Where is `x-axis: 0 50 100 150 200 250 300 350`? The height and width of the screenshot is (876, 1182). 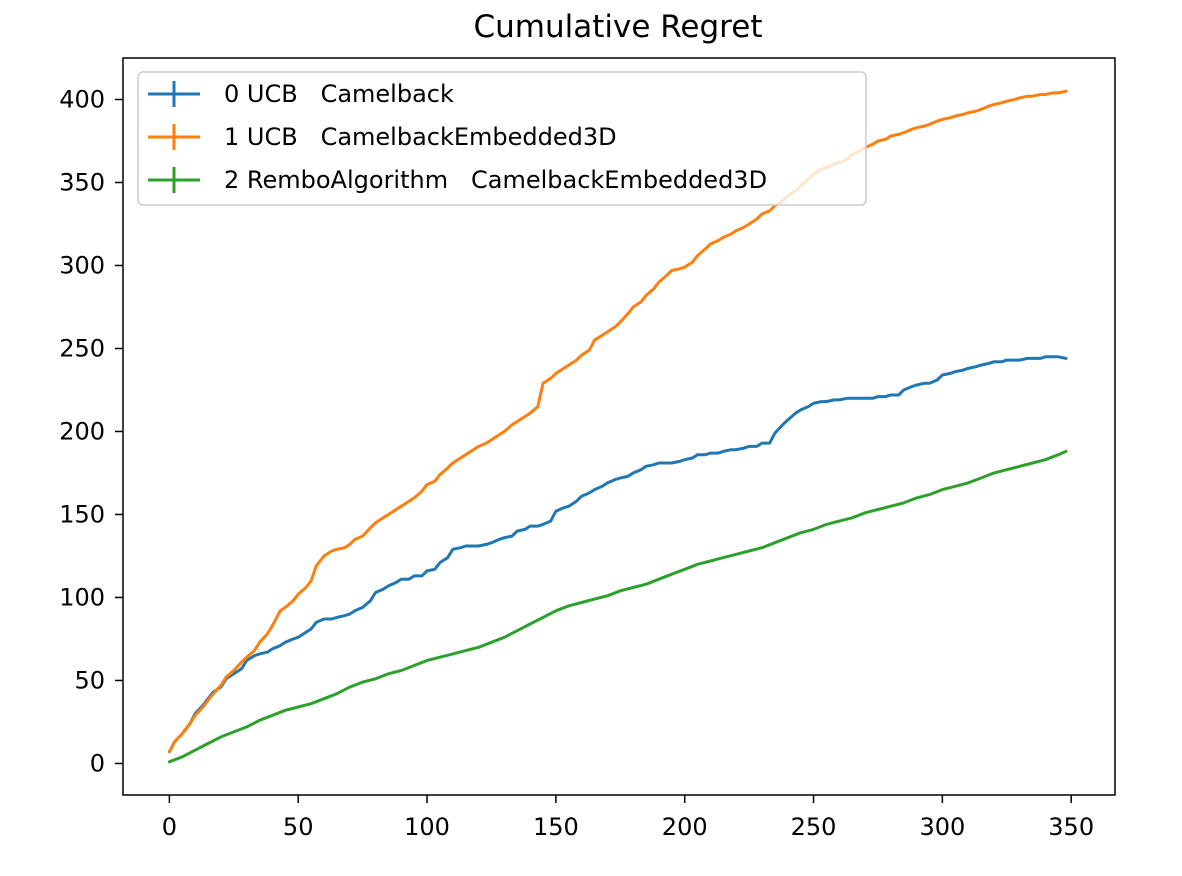
x-axis: 0 50 100 150 200 250 300 350 is located at coordinates (628, 818).